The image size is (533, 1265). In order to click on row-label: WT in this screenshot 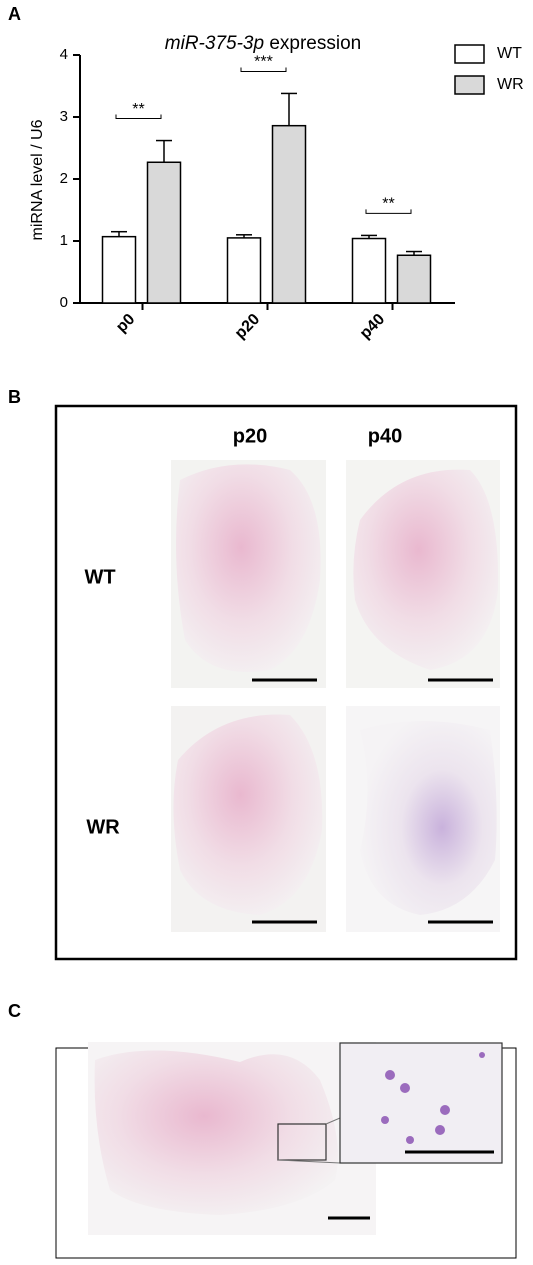, I will do `click(99, 577)`.